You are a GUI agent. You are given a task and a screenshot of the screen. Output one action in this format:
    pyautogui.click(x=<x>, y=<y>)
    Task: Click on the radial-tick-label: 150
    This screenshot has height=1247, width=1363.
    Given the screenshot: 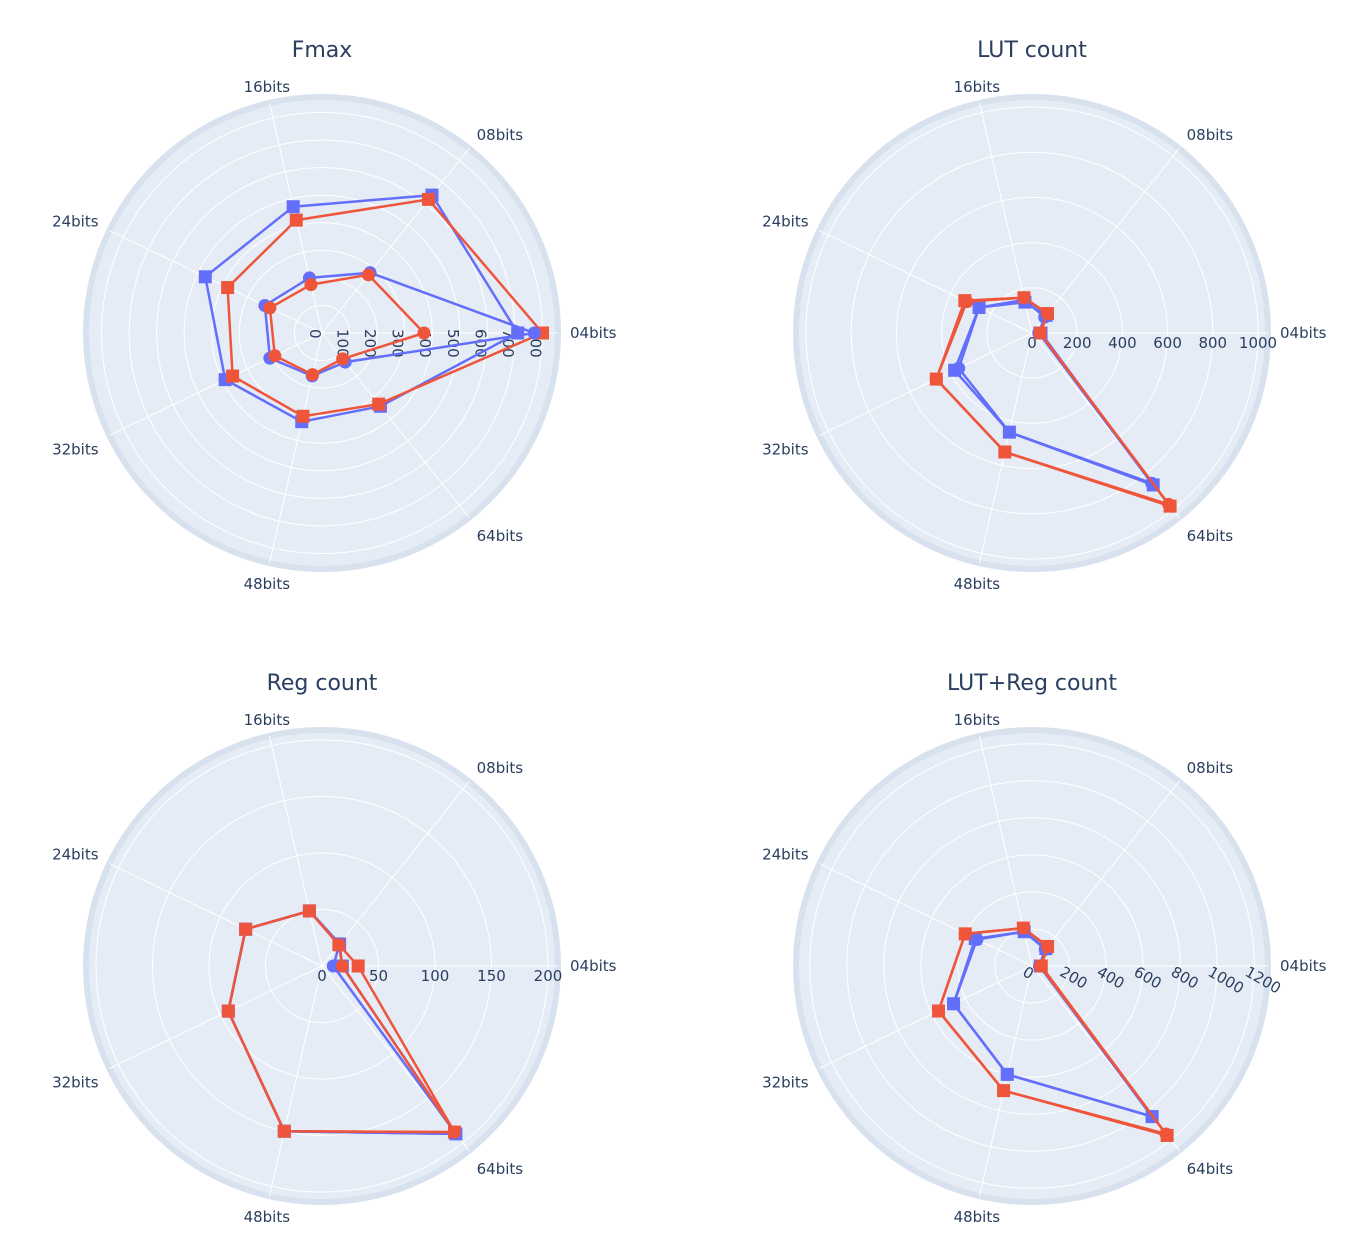 What is the action you would take?
    pyautogui.click(x=491, y=976)
    